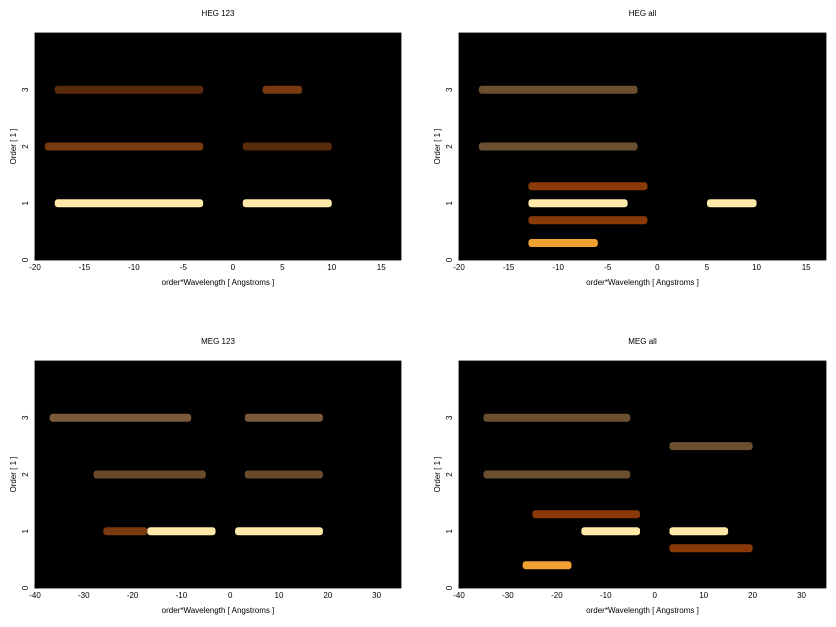  What do you see at coordinates (642, 341) in the screenshot?
I see `panel-title: MEG all` at bounding box center [642, 341].